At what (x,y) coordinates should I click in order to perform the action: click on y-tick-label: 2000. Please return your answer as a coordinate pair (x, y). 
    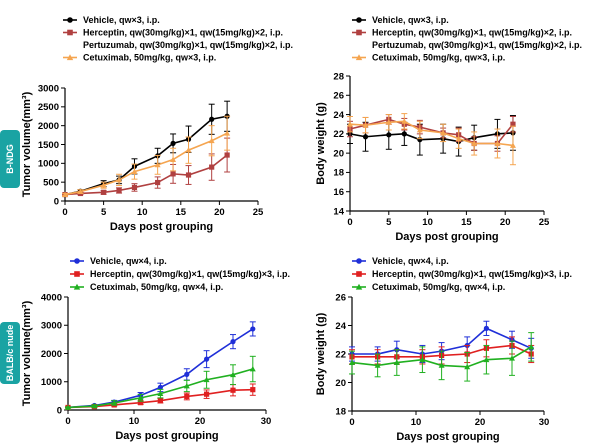
    Looking at the image, I should click on (48, 126).